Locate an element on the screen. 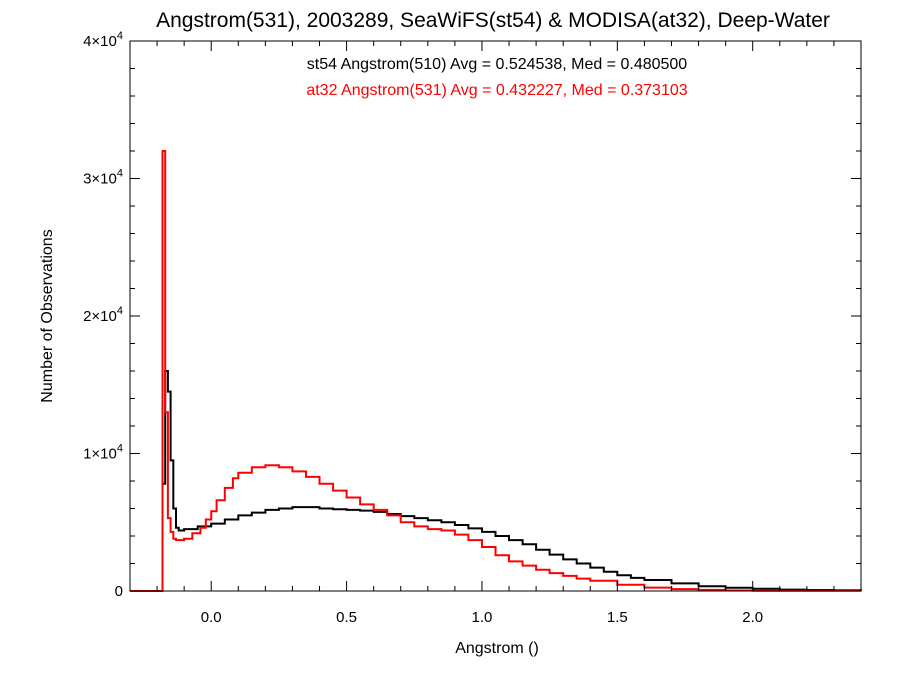 This screenshot has width=900, height=675. x-tick-label: 1.5 is located at coordinates (617, 617).